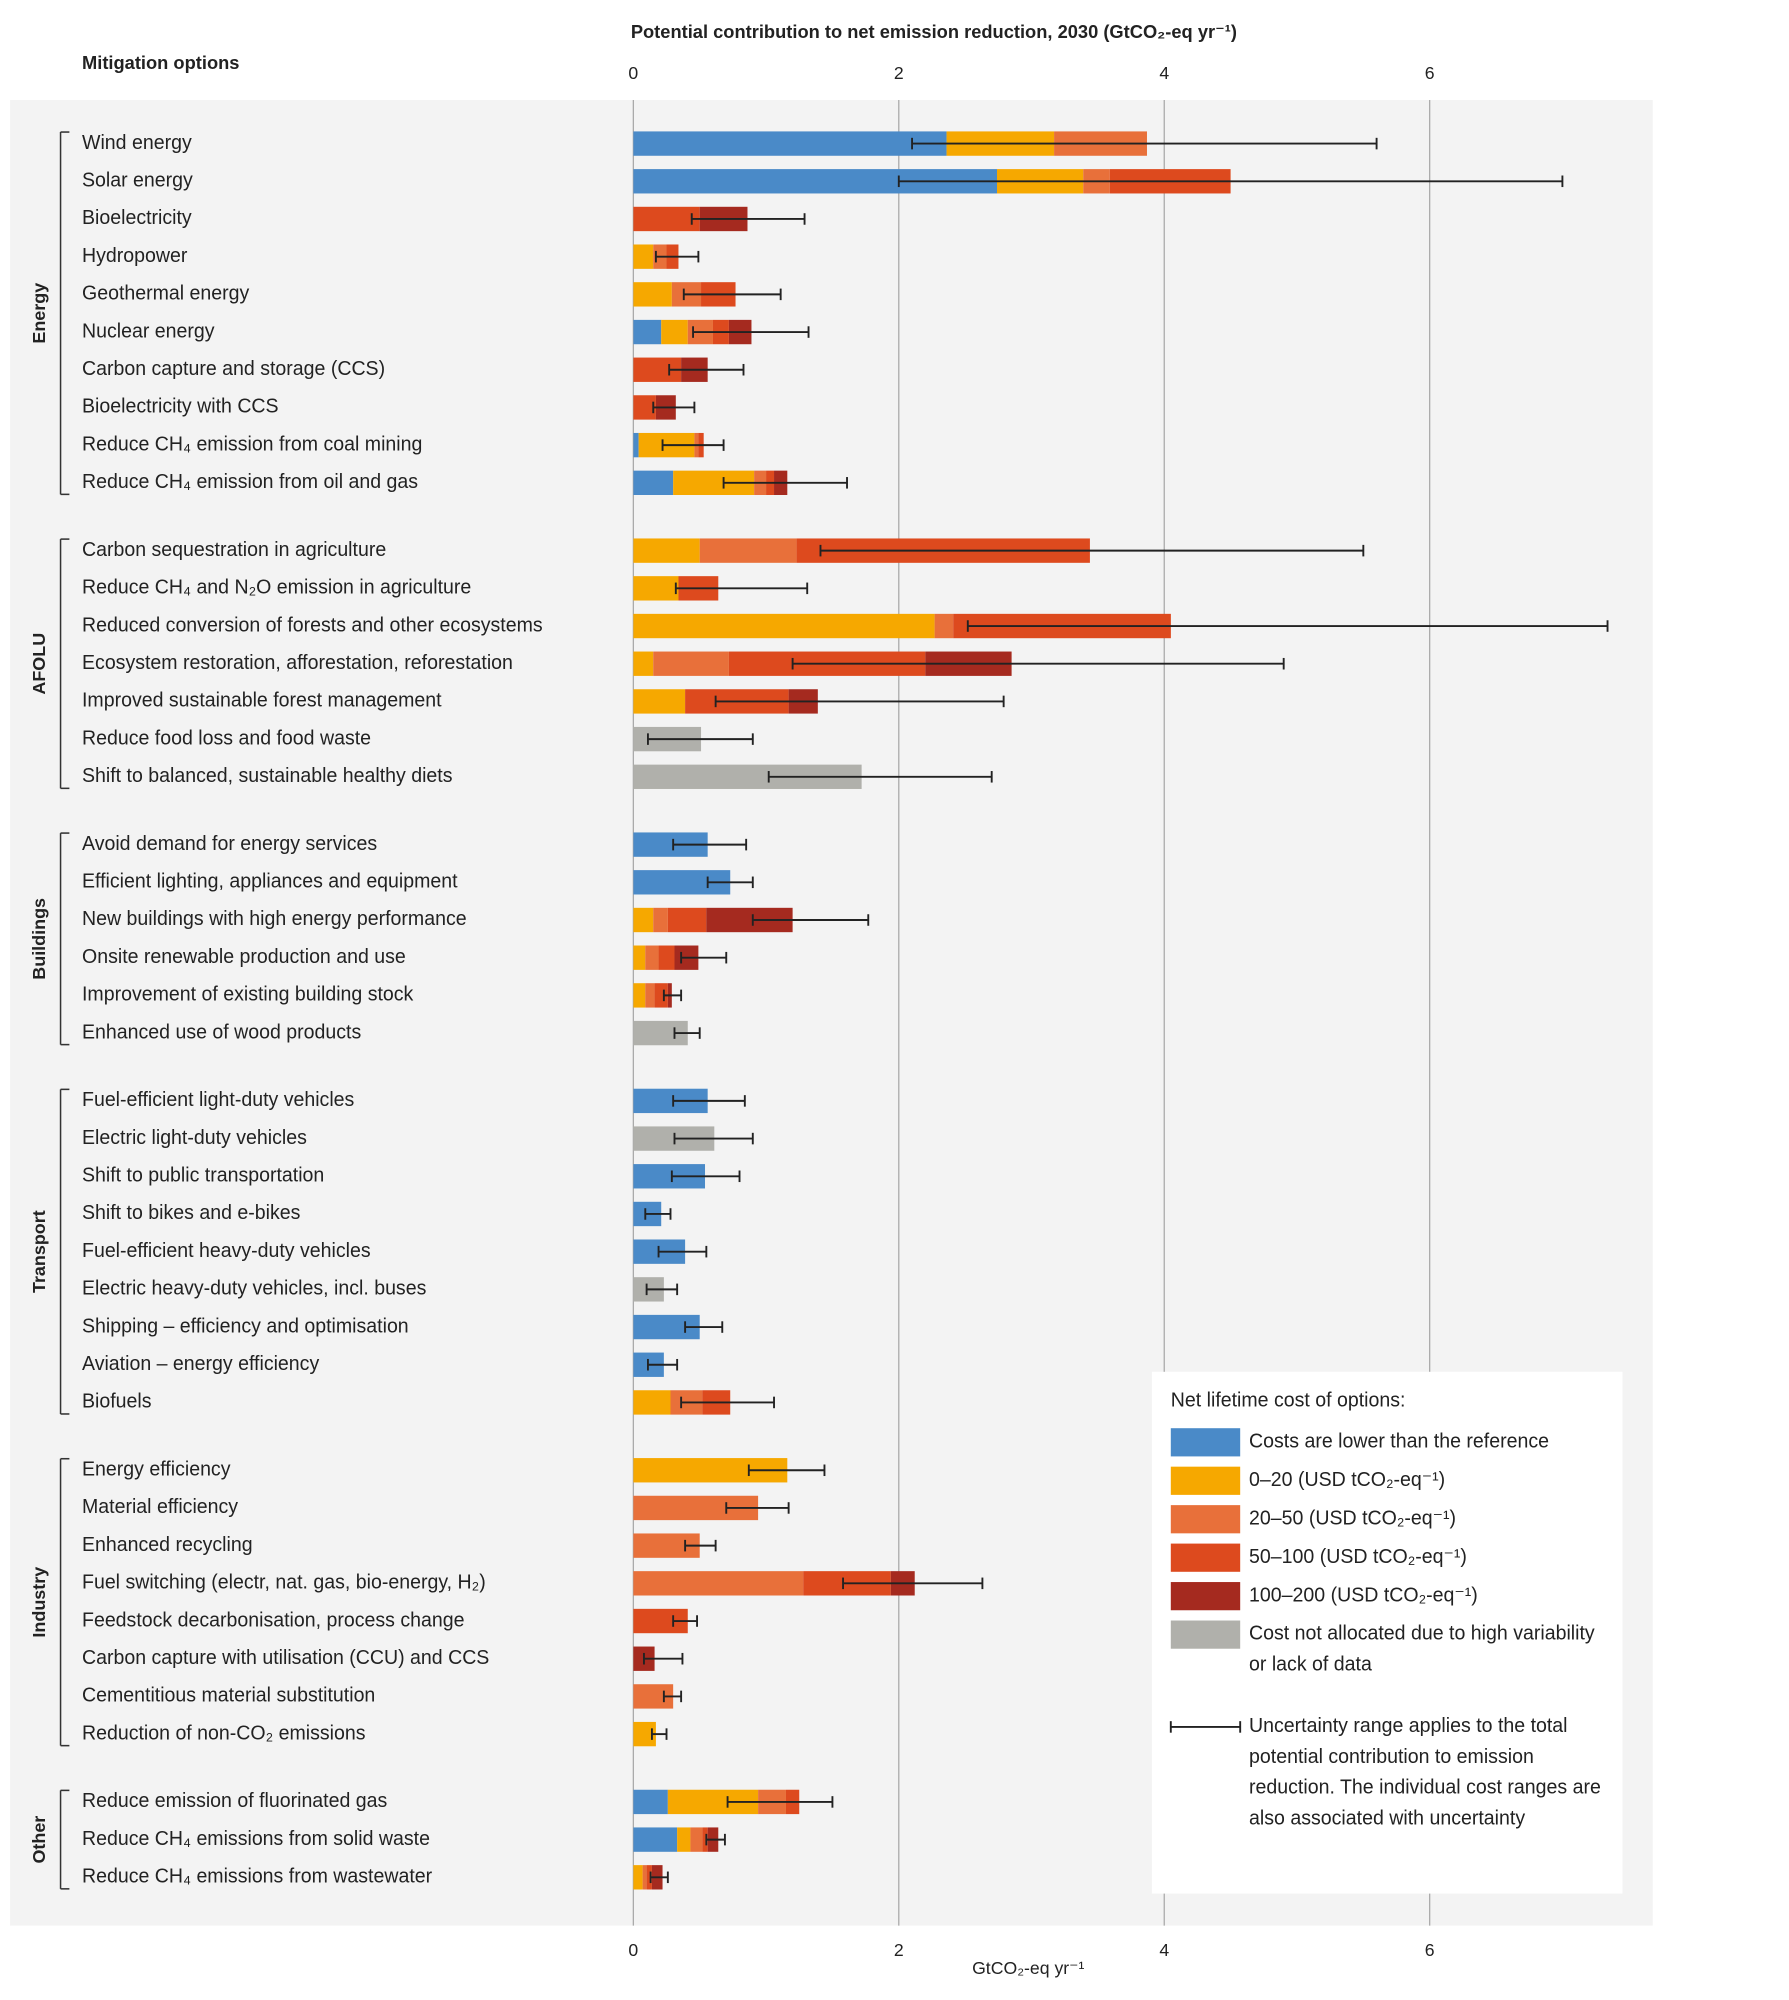 This screenshot has width=1789, height=2000. What do you see at coordinates (899, 73) in the screenshot?
I see `x-tick-label-top: 2` at bounding box center [899, 73].